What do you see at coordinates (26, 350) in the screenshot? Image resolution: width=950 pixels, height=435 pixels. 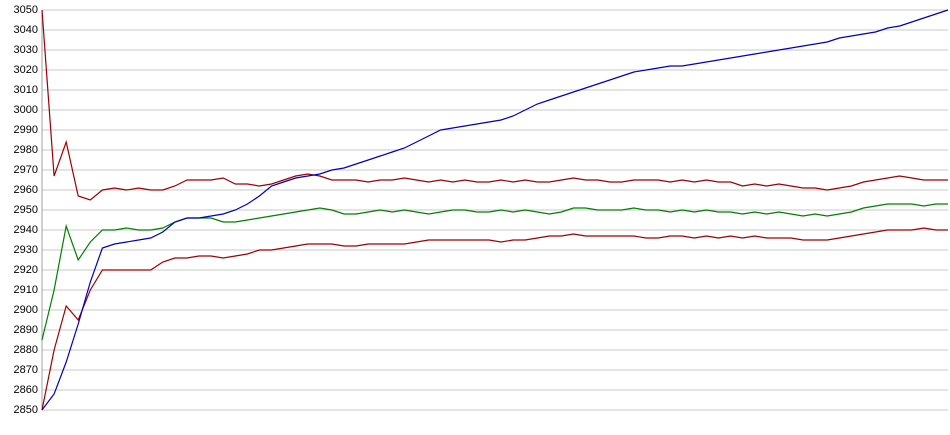 I see `y-tick-label: 2880` at bounding box center [26, 350].